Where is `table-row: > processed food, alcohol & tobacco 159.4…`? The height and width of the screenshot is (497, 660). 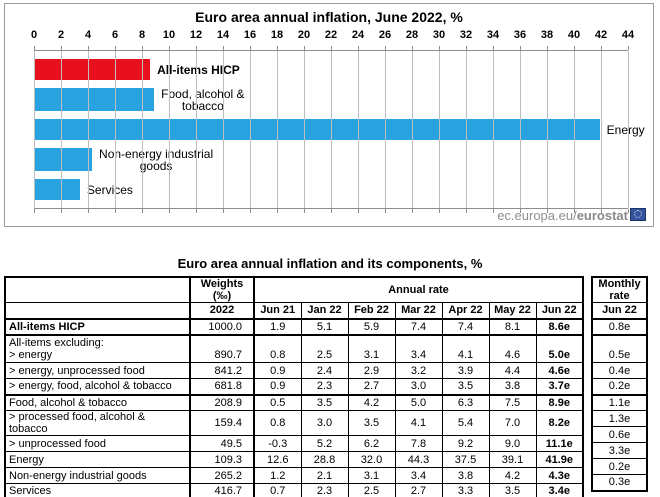 table-row: > processed food, alcohol & tobacco 159.4… is located at coordinates (294, 423).